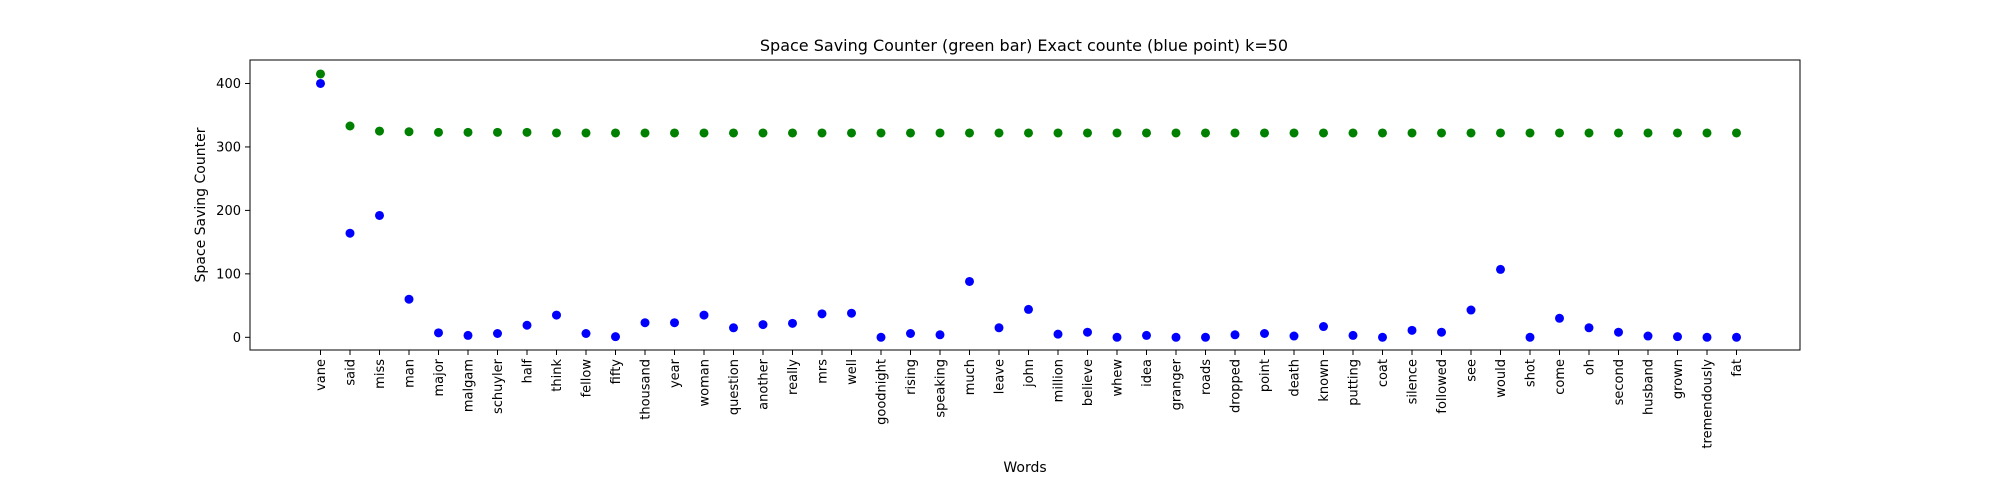  What do you see at coordinates (1413, 381) in the screenshot?
I see `x-tick-label: silence` at bounding box center [1413, 381].